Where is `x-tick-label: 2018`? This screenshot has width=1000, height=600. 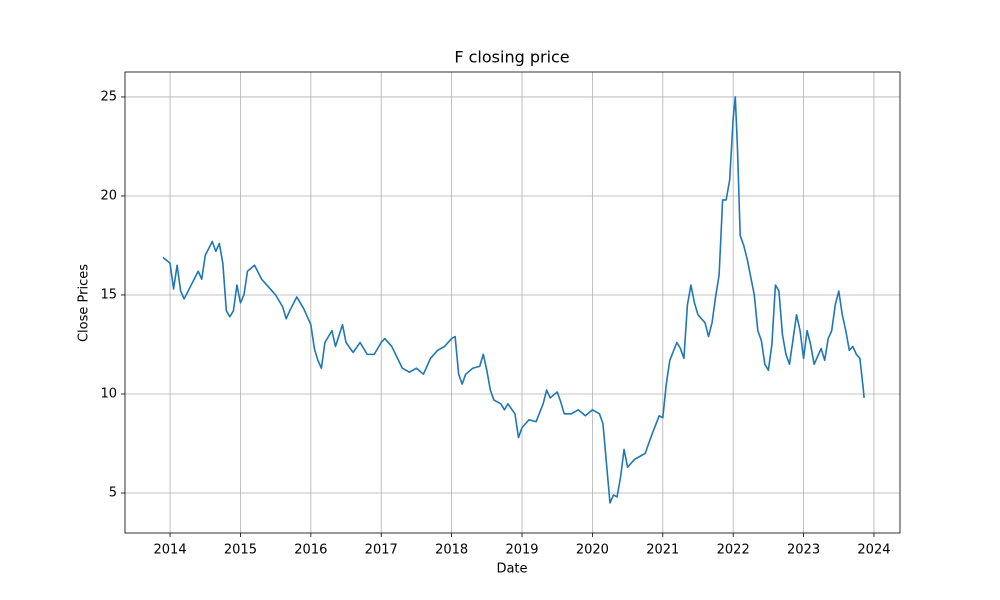
x-tick-label: 2018 is located at coordinates (451, 550).